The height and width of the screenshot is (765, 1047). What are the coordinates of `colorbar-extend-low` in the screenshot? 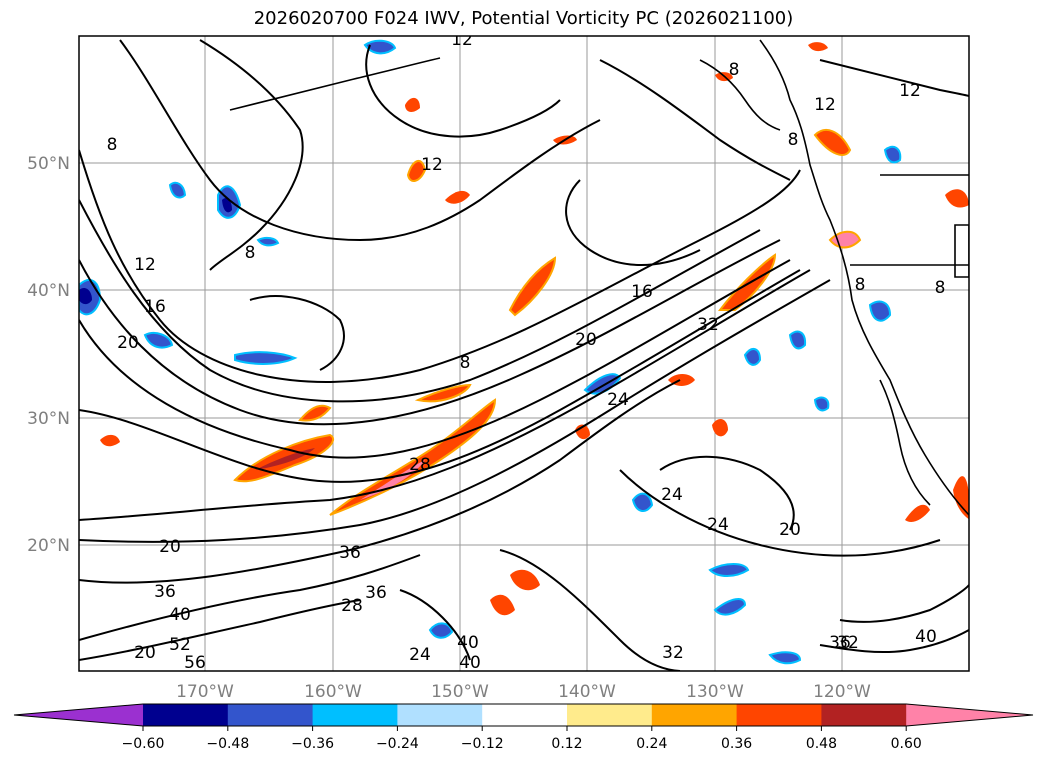 It's located at (78, 715).